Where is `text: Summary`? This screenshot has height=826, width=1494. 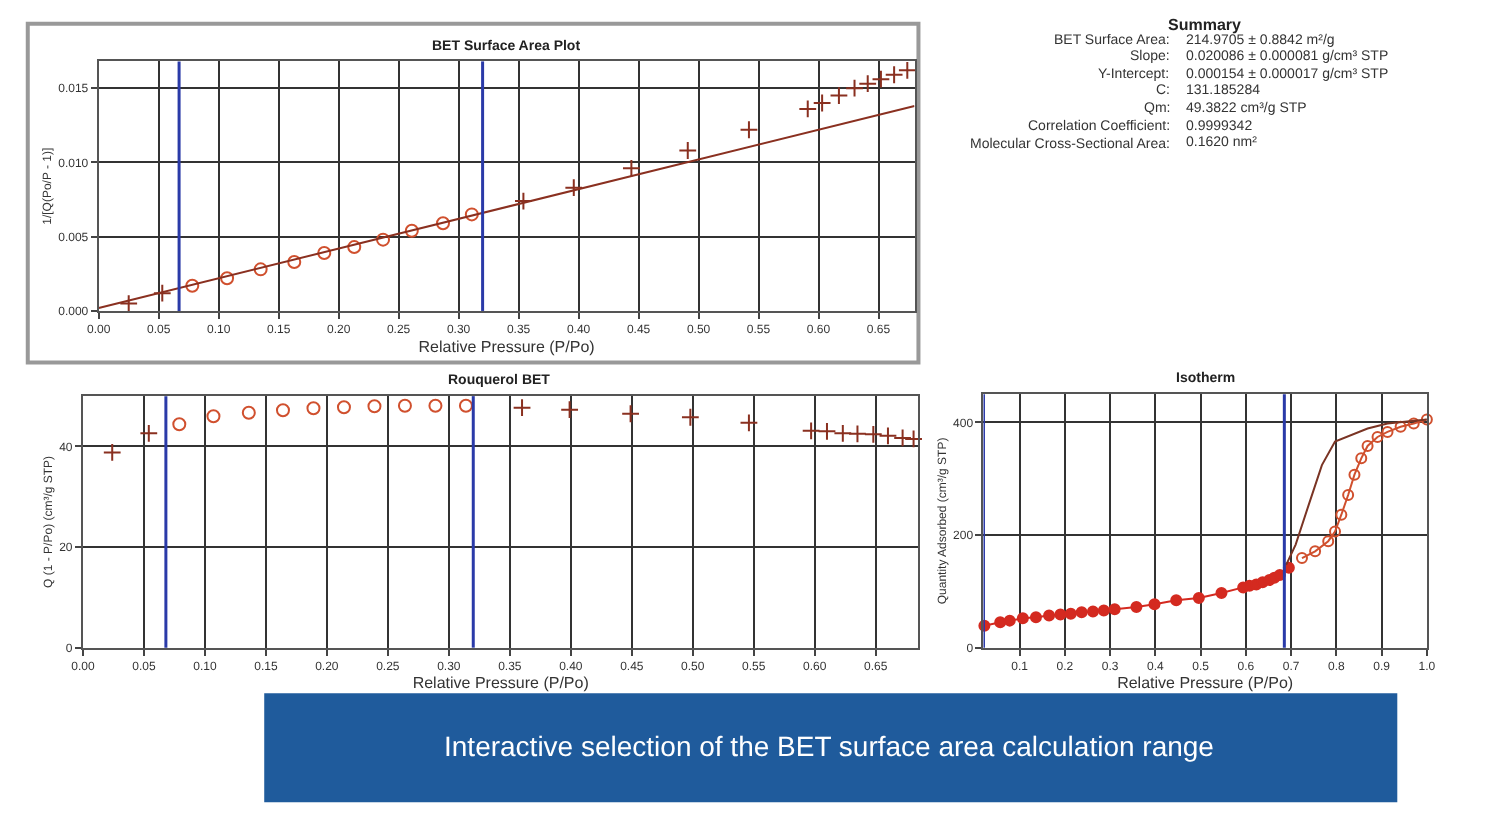
text: Summary is located at coordinates (1205, 25).